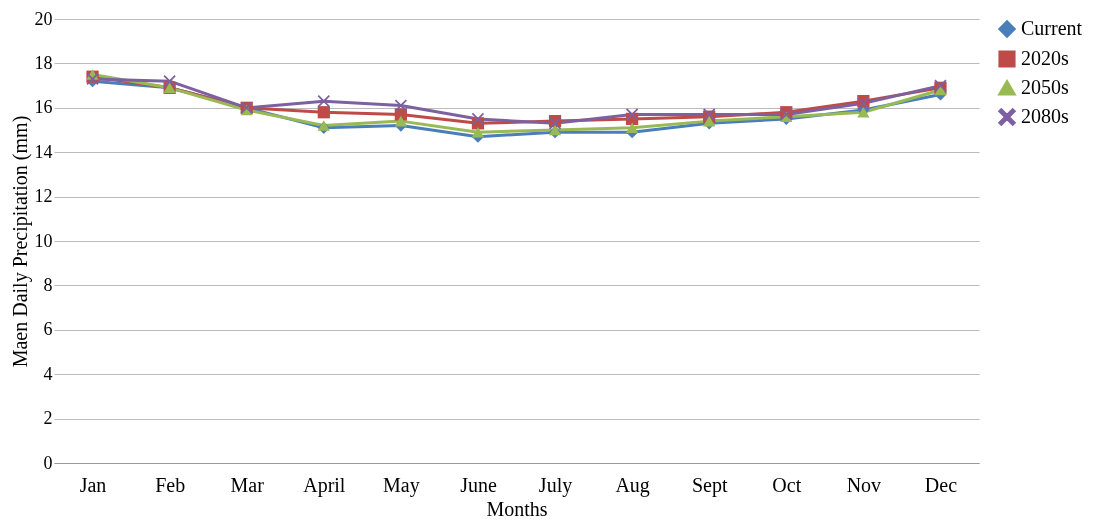 This screenshot has height=529, width=1093. What do you see at coordinates (48, 462) in the screenshot?
I see `y-tick-label: 0` at bounding box center [48, 462].